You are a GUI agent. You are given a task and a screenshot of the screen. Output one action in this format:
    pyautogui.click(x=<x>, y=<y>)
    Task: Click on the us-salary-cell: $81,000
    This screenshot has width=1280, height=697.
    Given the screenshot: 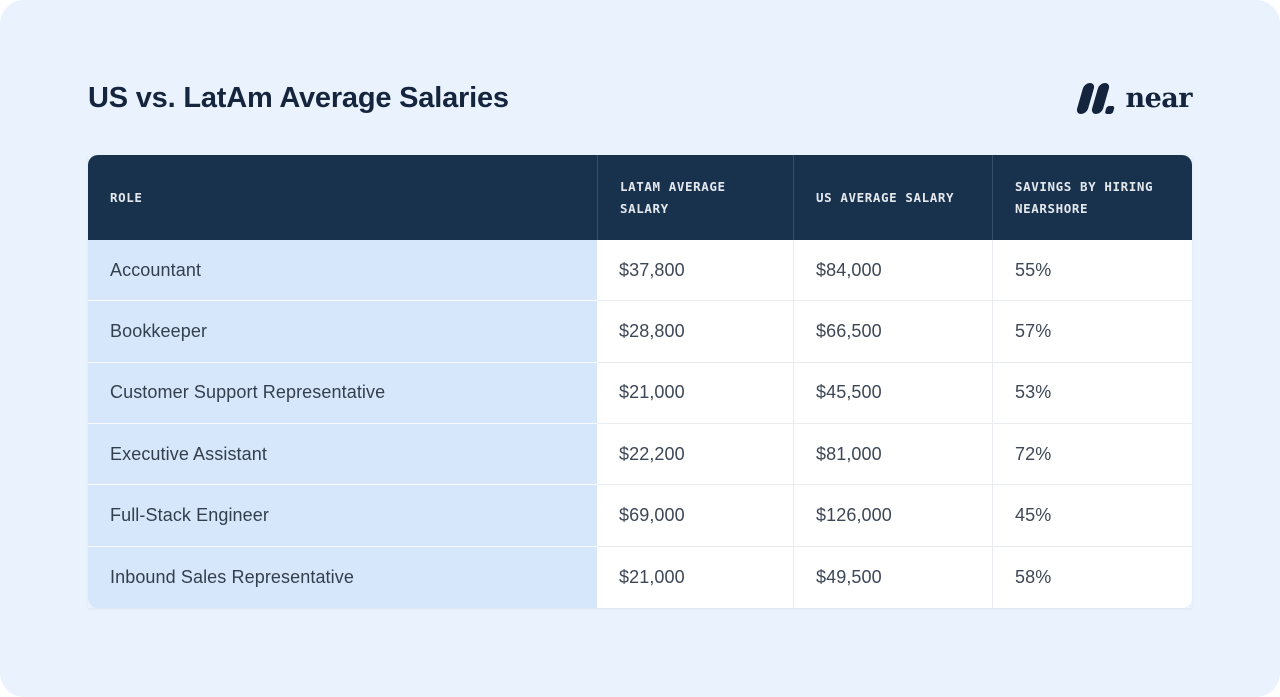 What is the action you would take?
    pyautogui.click(x=892, y=454)
    